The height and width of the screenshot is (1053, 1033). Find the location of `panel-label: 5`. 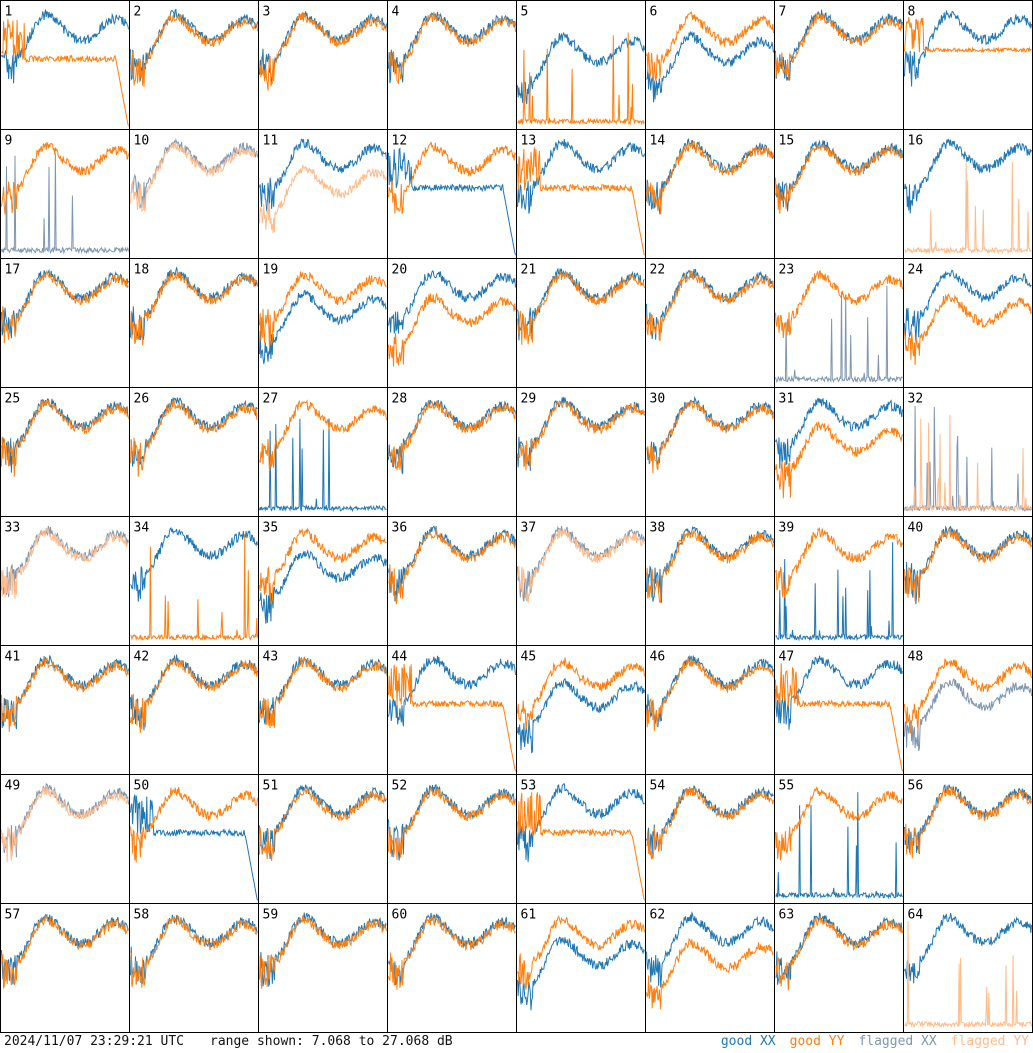

panel-label: 5 is located at coordinates (525, 12).